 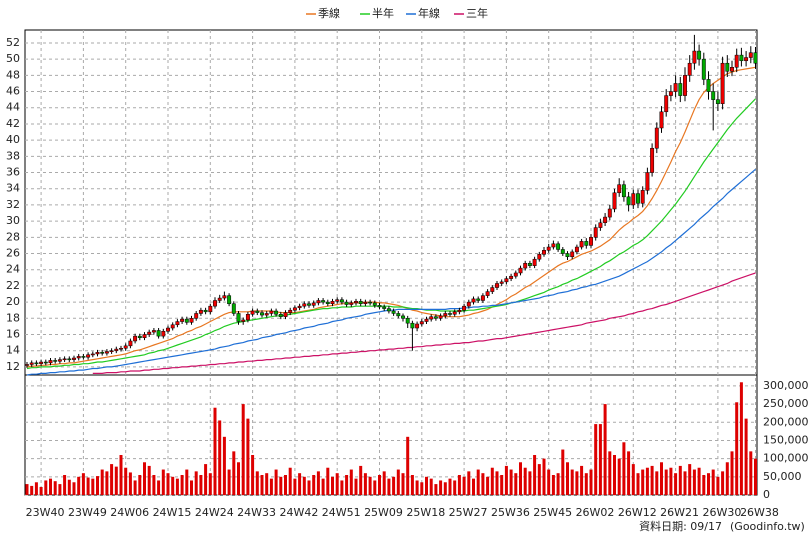 What do you see at coordinates (679, 512) in the screenshot?
I see `x-tick-label: 26W21` at bounding box center [679, 512].